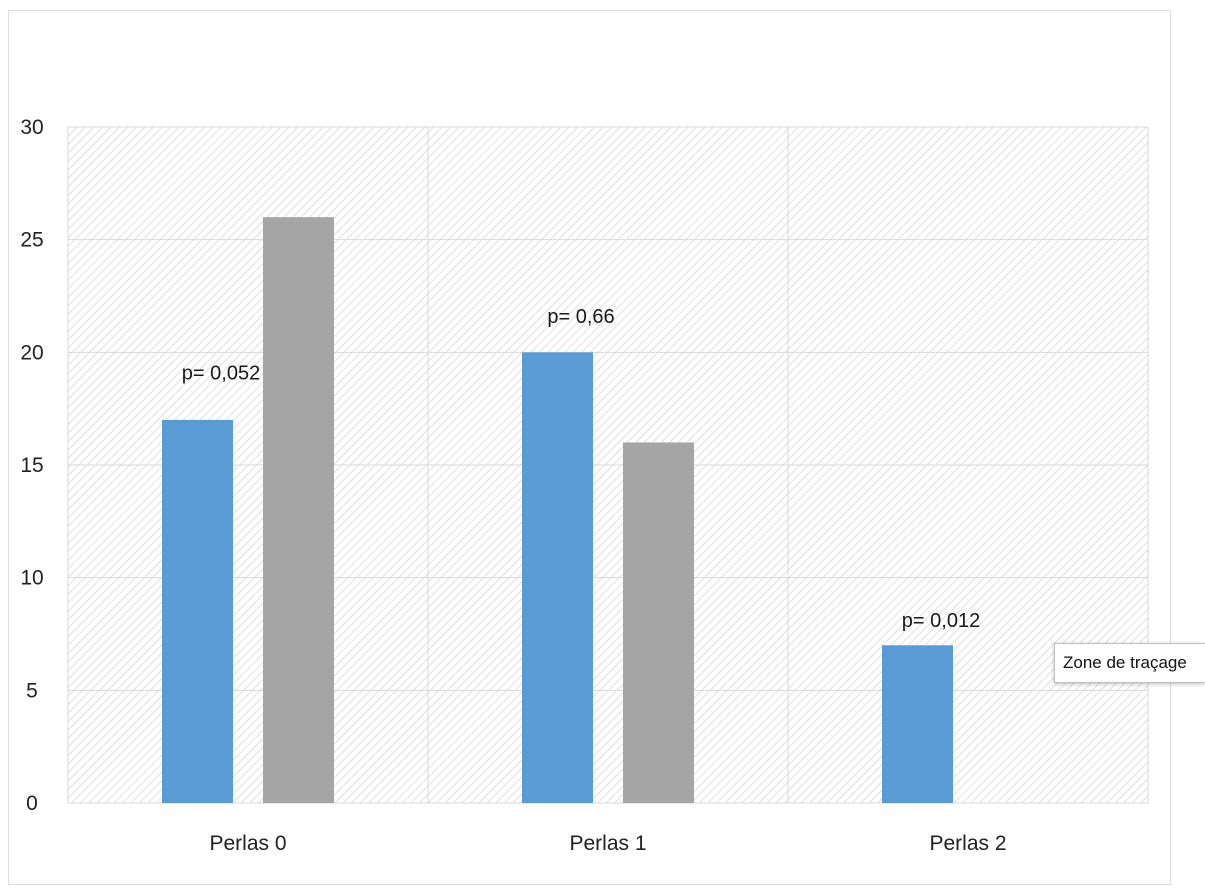 This screenshot has height=891, width=1205. Describe the element at coordinates (221, 373) in the screenshot. I see `p-value-label: p= 0,052` at that location.